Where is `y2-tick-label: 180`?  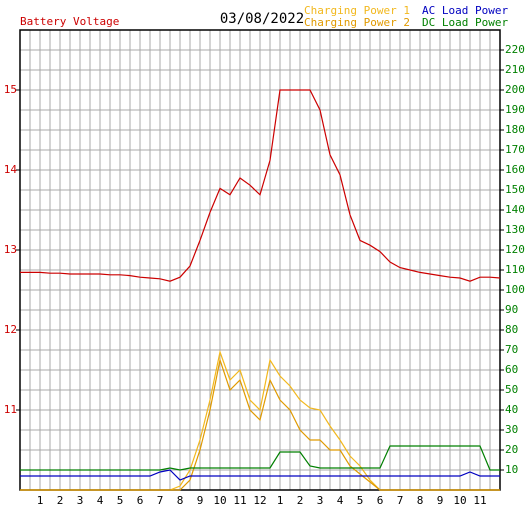 y2-tick-label: 180 is located at coordinates (515, 129).